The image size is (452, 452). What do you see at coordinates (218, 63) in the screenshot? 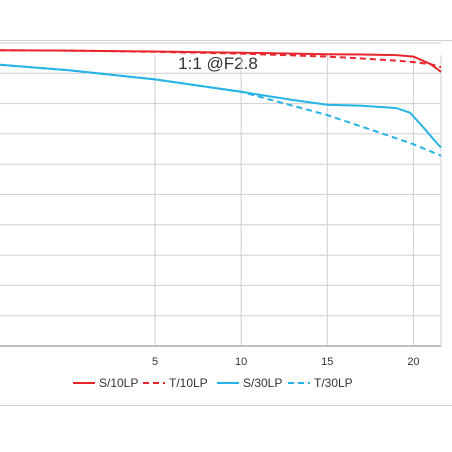
I see `chart-title: 1:1 @F2.8` at bounding box center [218, 63].